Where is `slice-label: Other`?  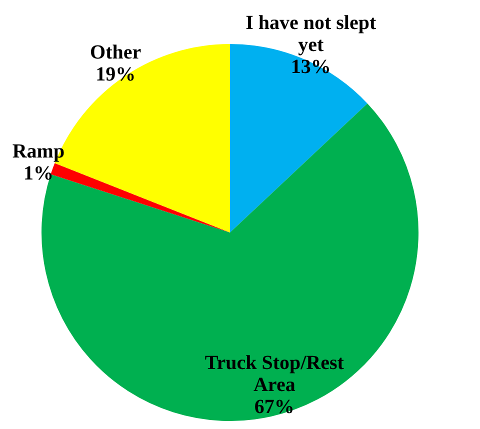
slice-label: Other is located at coordinates (116, 52).